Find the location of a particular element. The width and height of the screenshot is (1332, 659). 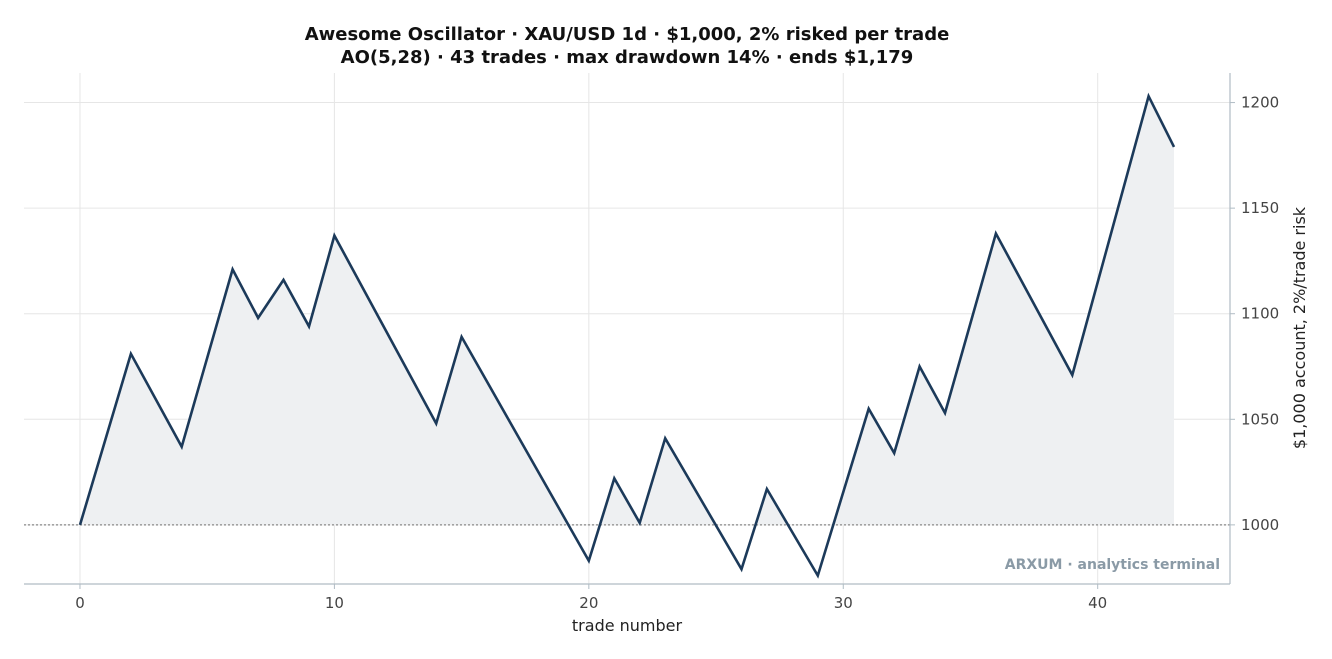

x-tick-label: 0 is located at coordinates (80, 603).